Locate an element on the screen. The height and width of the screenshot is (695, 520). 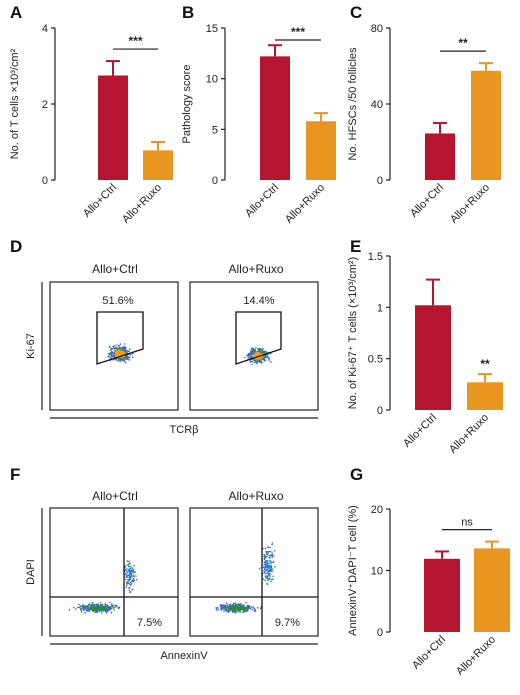
chart-g-category-label: Allo+Ruxo is located at coordinates (476, 656).